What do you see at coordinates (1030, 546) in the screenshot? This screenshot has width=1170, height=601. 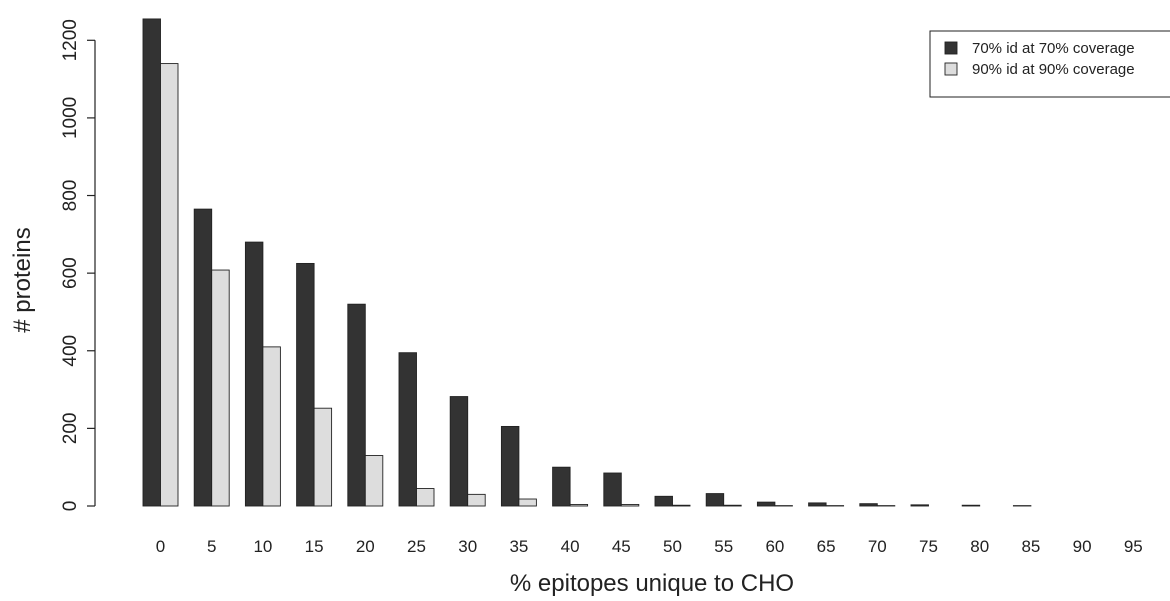 I see `x-tick-label: 85` at bounding box center [1030, 546].